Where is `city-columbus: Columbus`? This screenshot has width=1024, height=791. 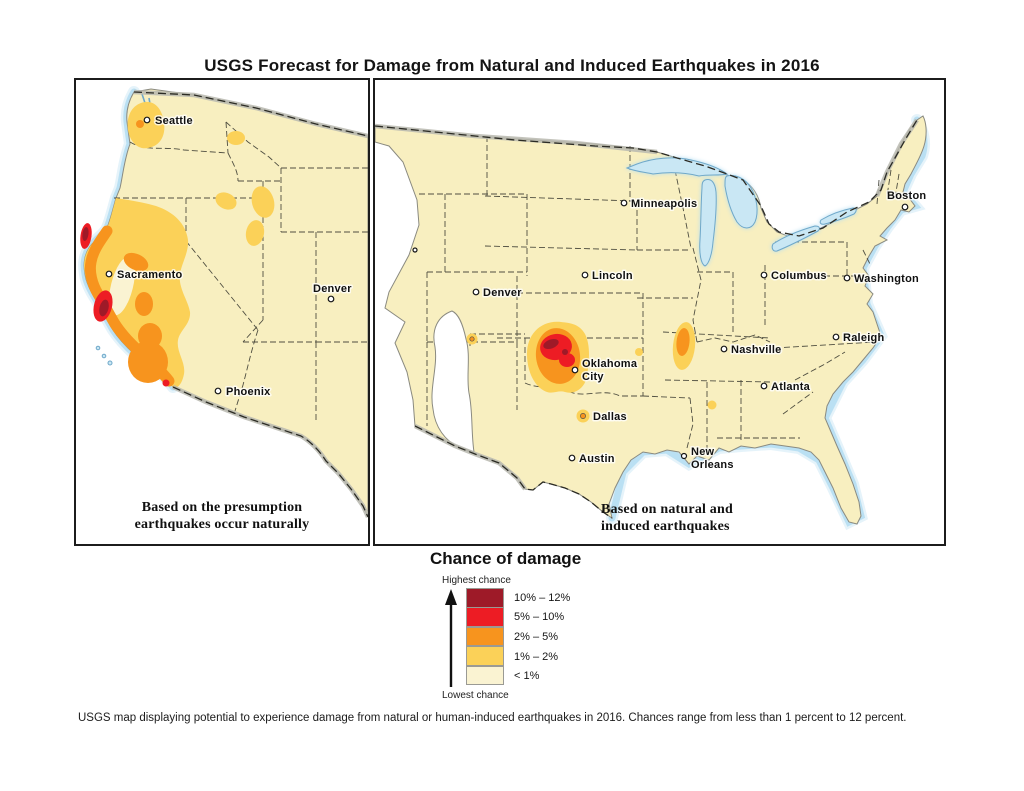 city-columbus: Columbus is located at coordinates (794, 276).